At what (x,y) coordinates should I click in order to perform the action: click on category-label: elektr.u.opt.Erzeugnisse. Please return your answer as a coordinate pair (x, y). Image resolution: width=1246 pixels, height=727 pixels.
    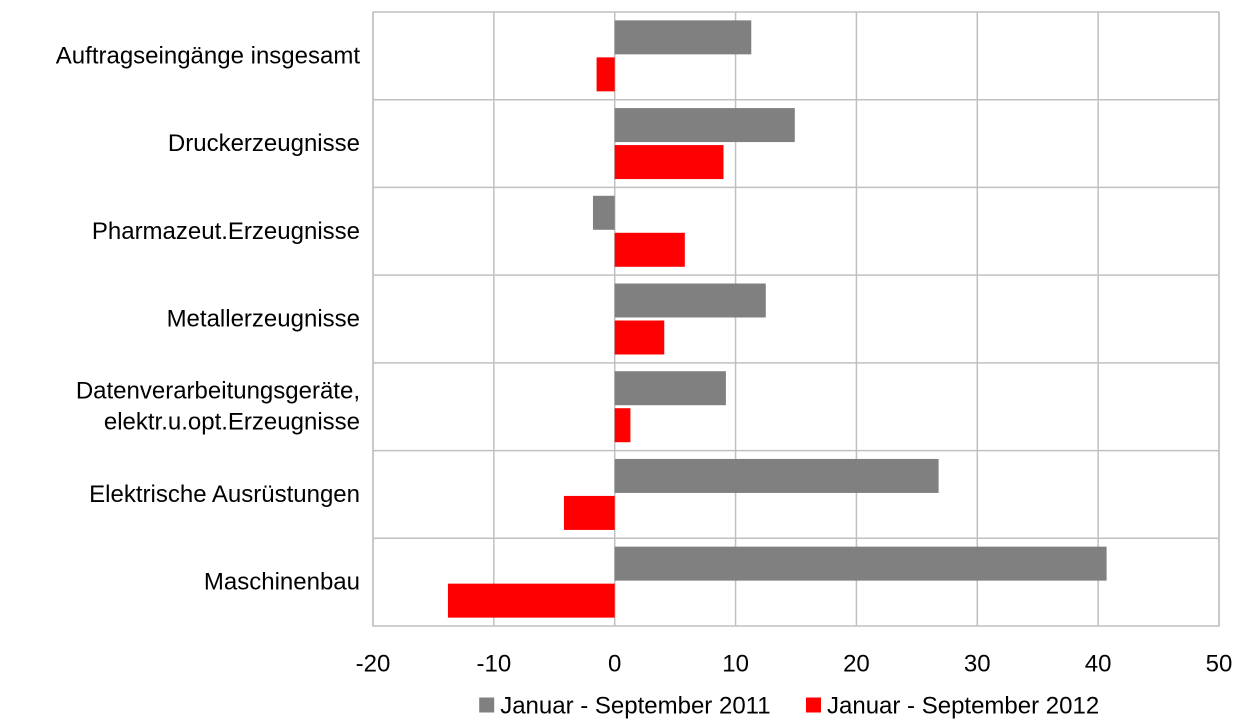
    Looking at the image, I should click on (232, 422).